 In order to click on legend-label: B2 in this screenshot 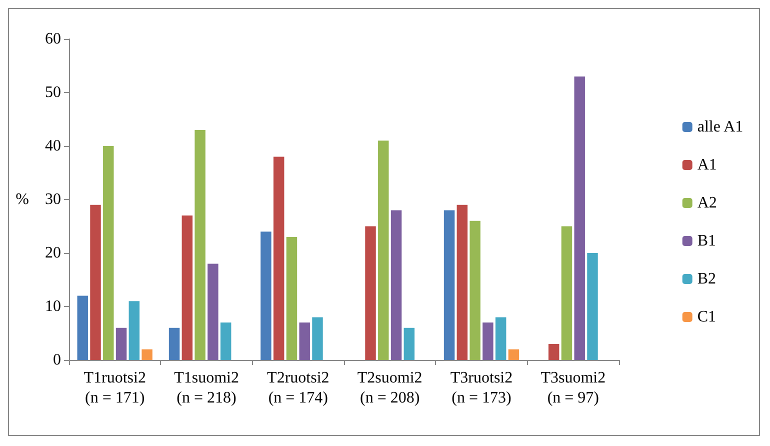, I will do `click(706, 279)`.